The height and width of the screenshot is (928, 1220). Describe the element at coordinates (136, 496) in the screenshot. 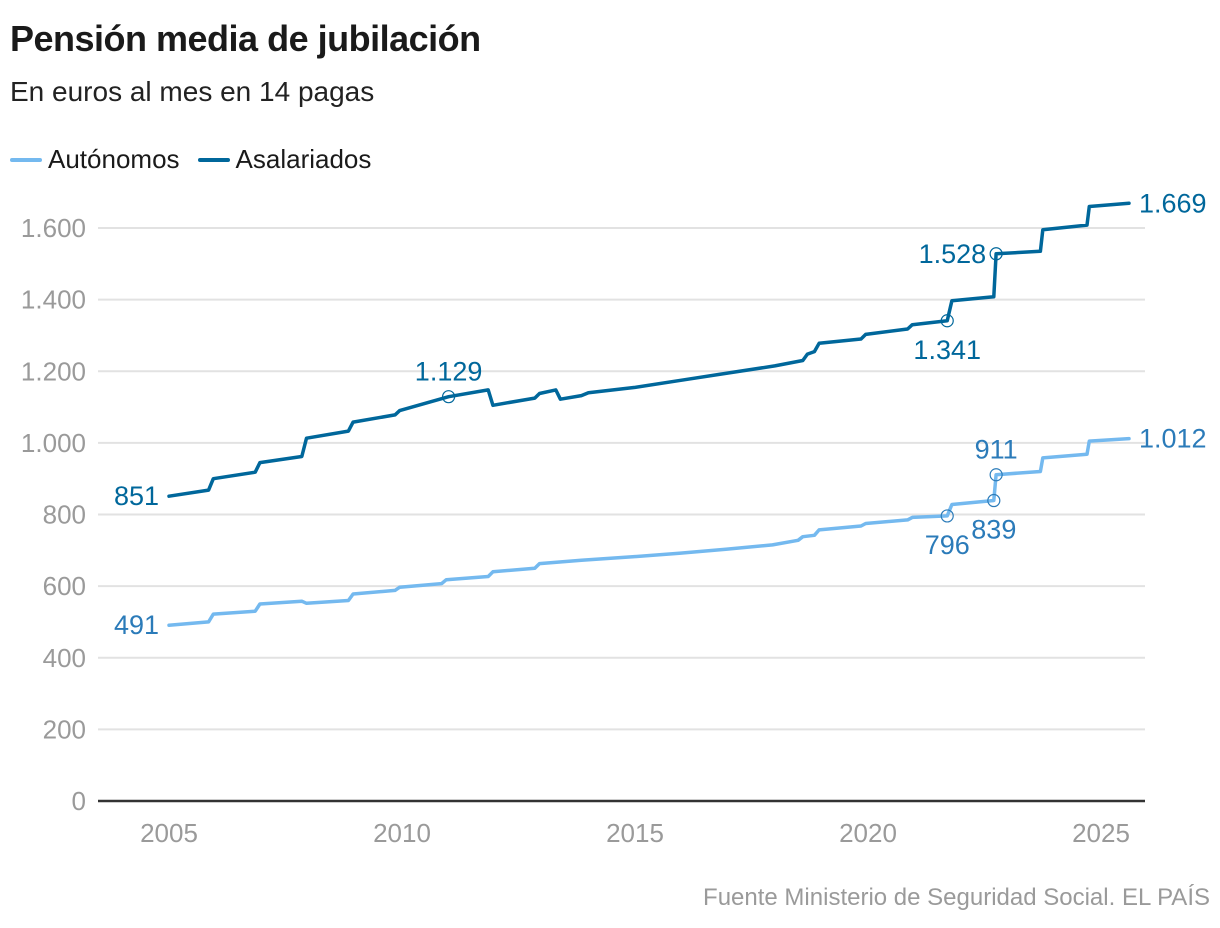

I see `data-label: 851` at that location.